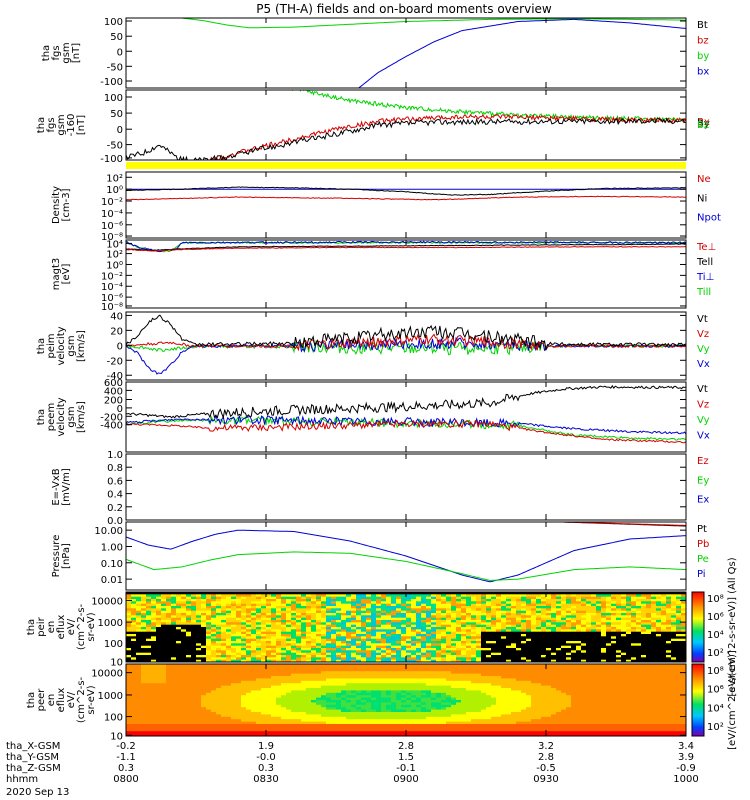 The height and width of the screenshot is (800, 750). Describe the element at coordinates (108, 531) in the screenshot. I see `tick-label: 10.00` at that location.